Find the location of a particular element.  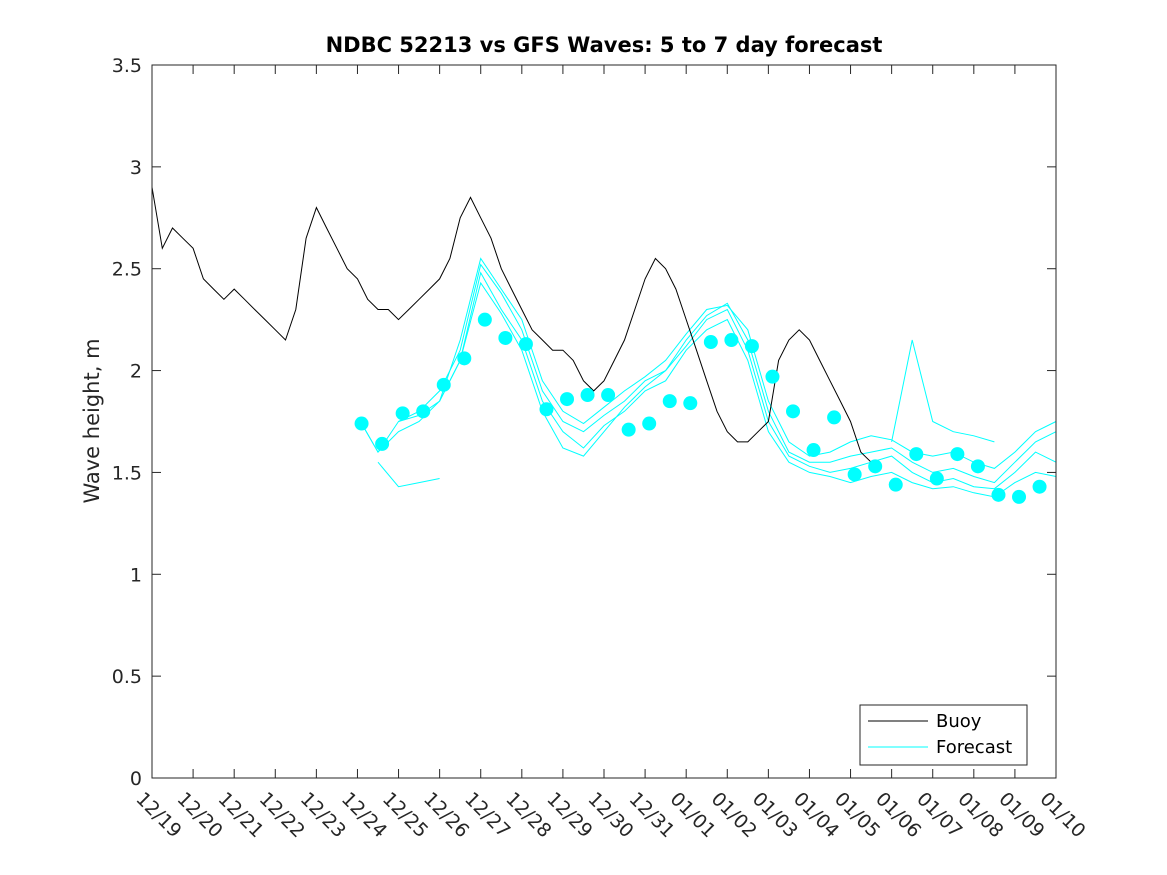

legend: Buoy Forecast is located at coordinates (943, 735).